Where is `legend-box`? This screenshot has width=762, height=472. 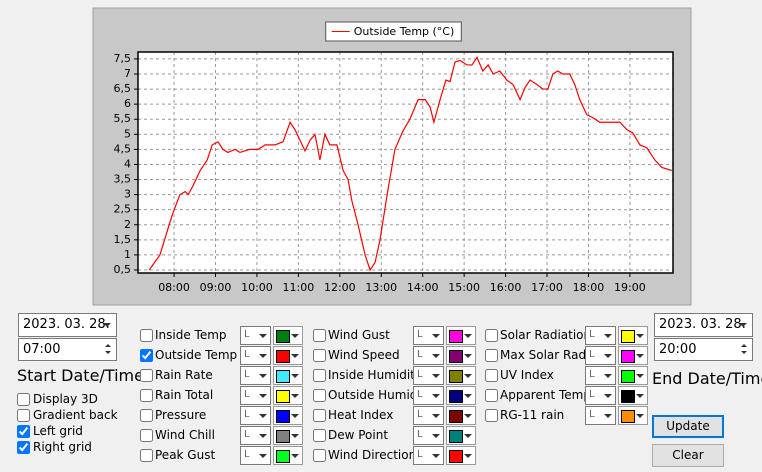 legend-box is located at coordinates (393, 31).